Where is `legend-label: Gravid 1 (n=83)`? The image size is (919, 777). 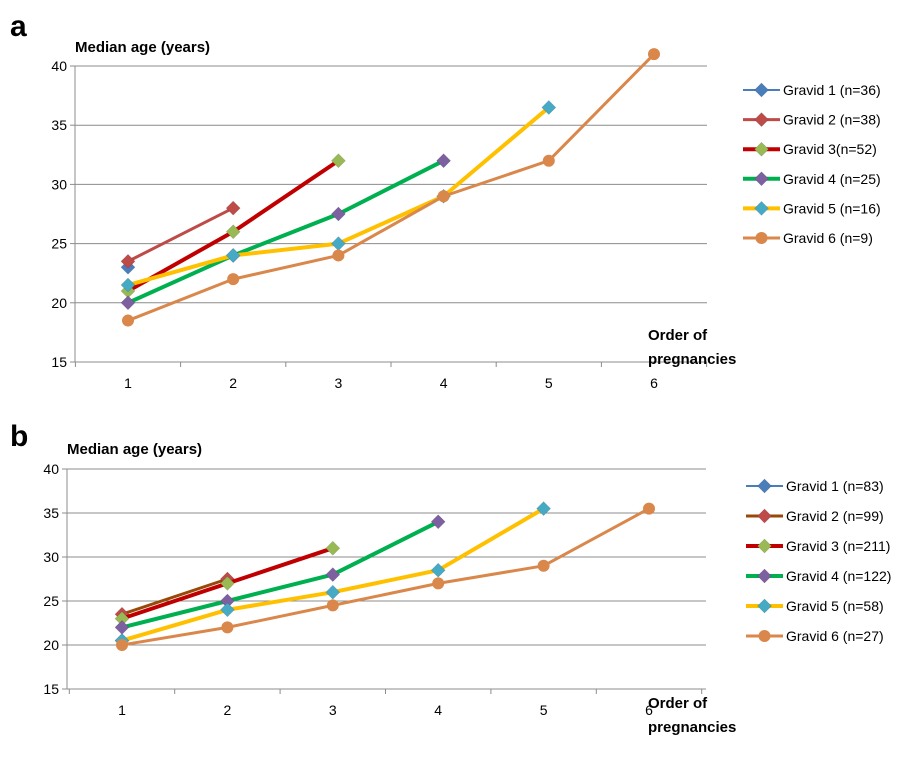 legend-label: Gravid 1 (n=83) is located at coordinates (835, 486).